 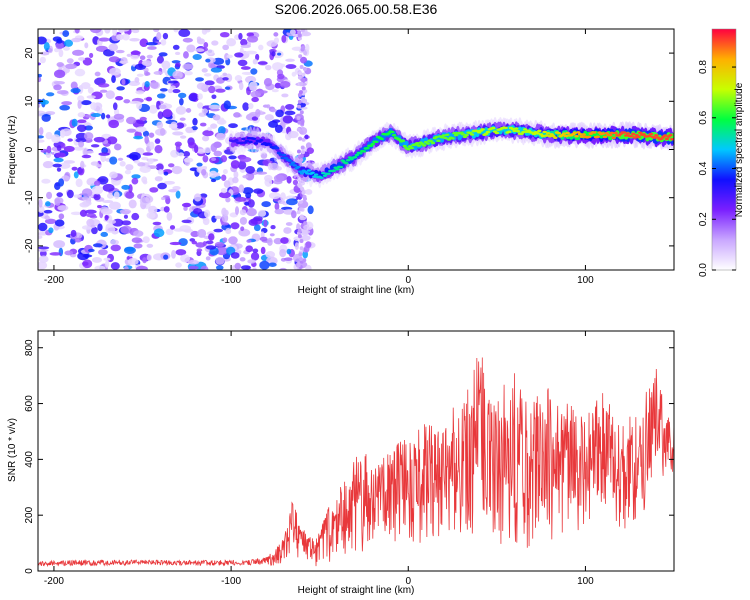 What do you see at coordinates (29, 571) in the screenshot?
I see `snr-y-tick-label: 0` at bounding box center [29, 571].